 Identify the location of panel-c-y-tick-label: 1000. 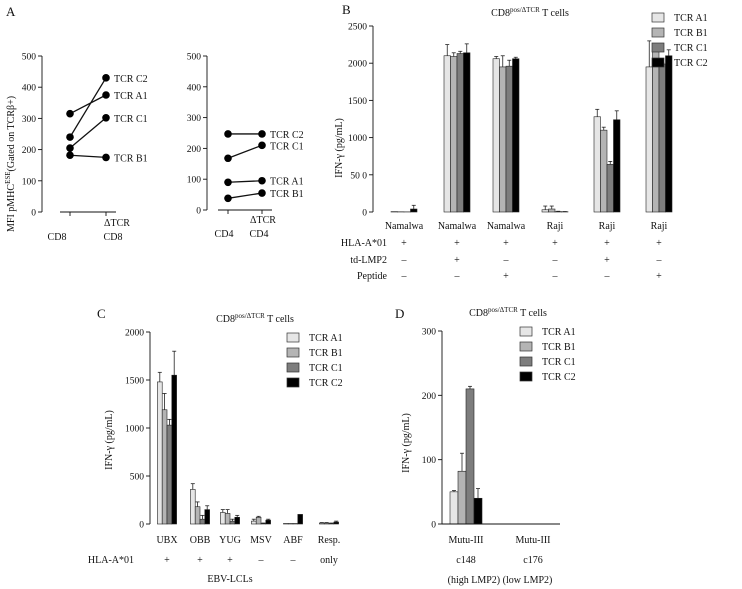
(134, 430).